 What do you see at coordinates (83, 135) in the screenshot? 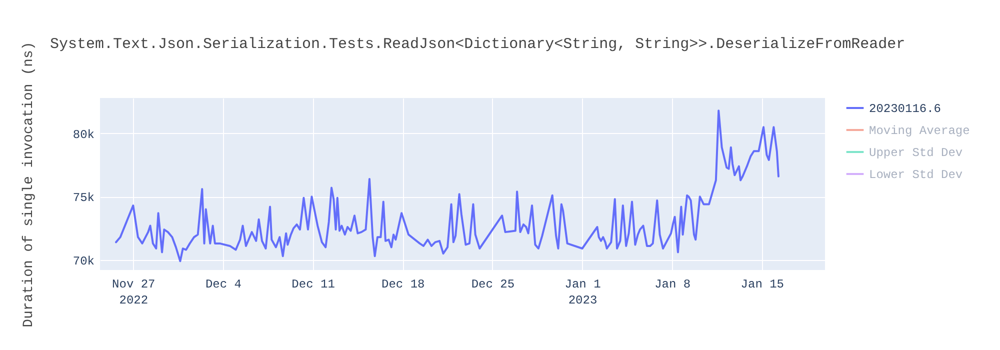
I see `y-tick-label: 80k` at bounding box center [83, 135].